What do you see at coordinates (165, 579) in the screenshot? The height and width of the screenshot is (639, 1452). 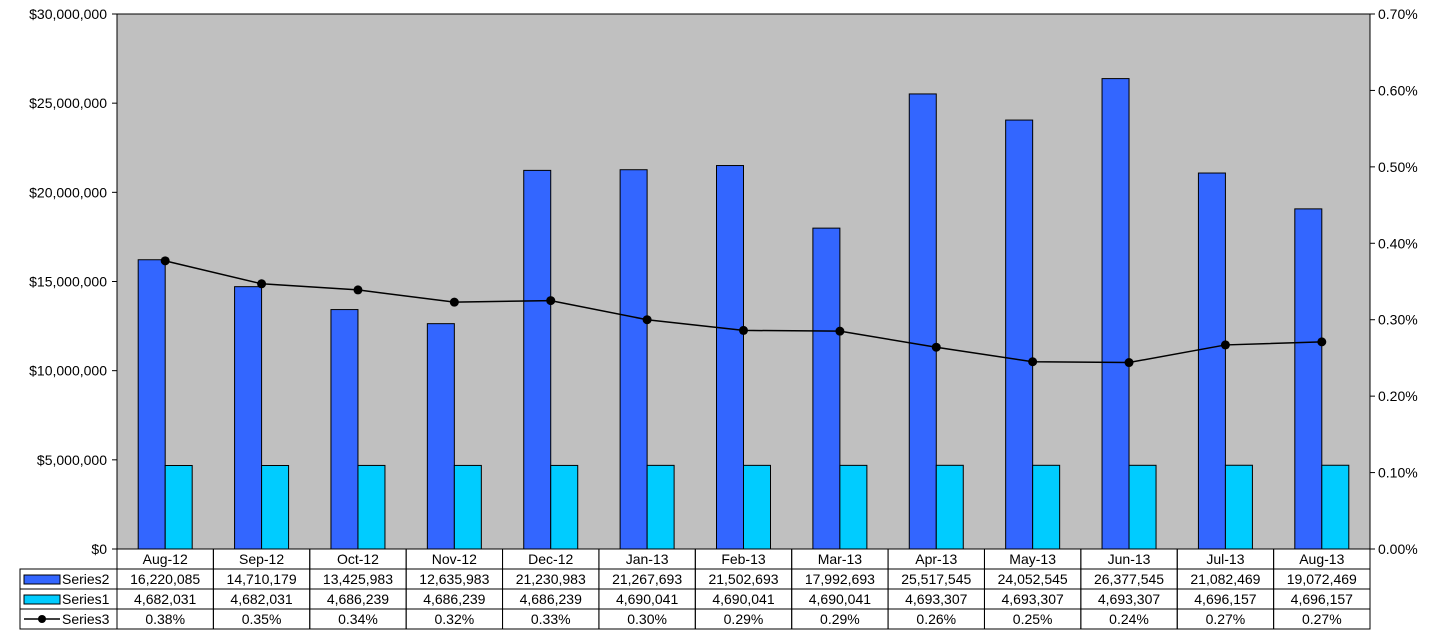 I see `data-label-series2: 16,220,085` at bounding box center [165, 579].